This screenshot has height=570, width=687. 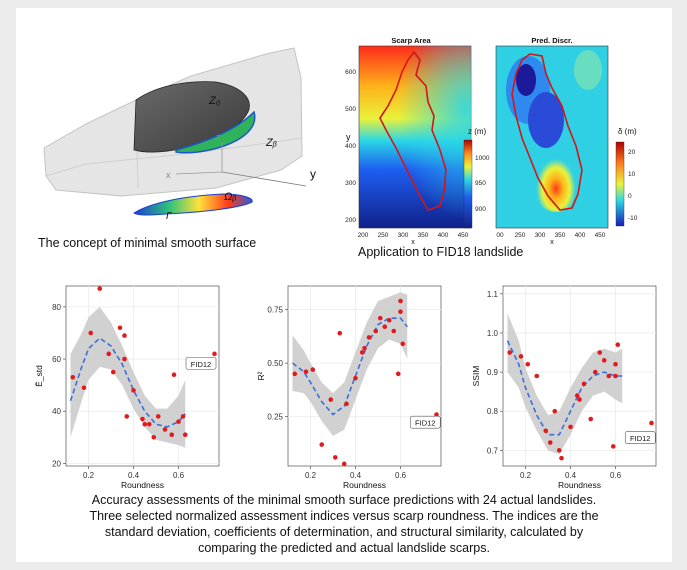 I want to click on map-a-xtick: 300, so click(x=403, y=235).